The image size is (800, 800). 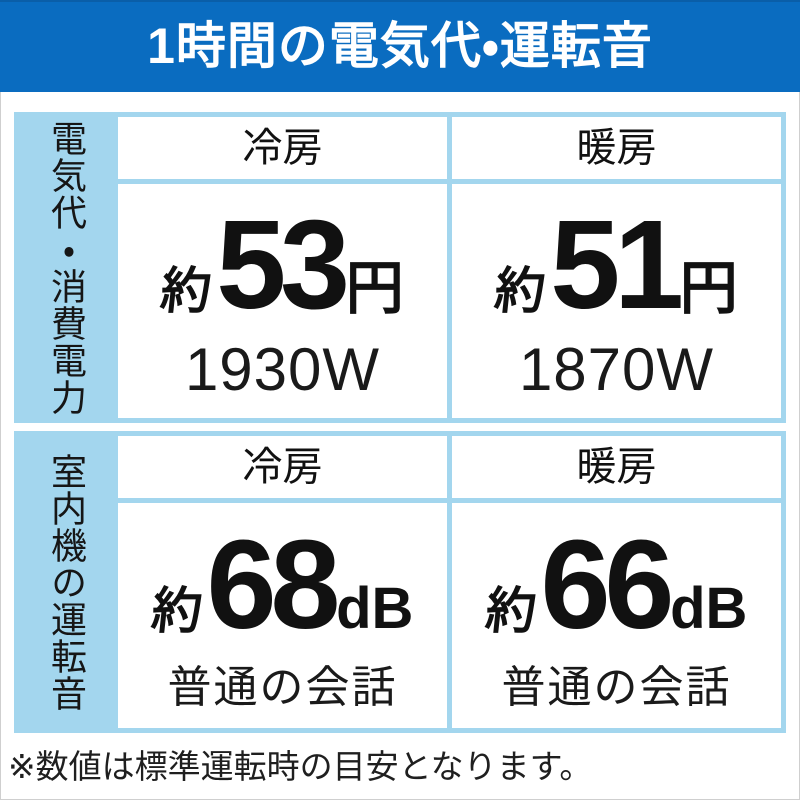 I want to click on cooling-noise-comparison: 普通の会話, so click(x=282, y=687).